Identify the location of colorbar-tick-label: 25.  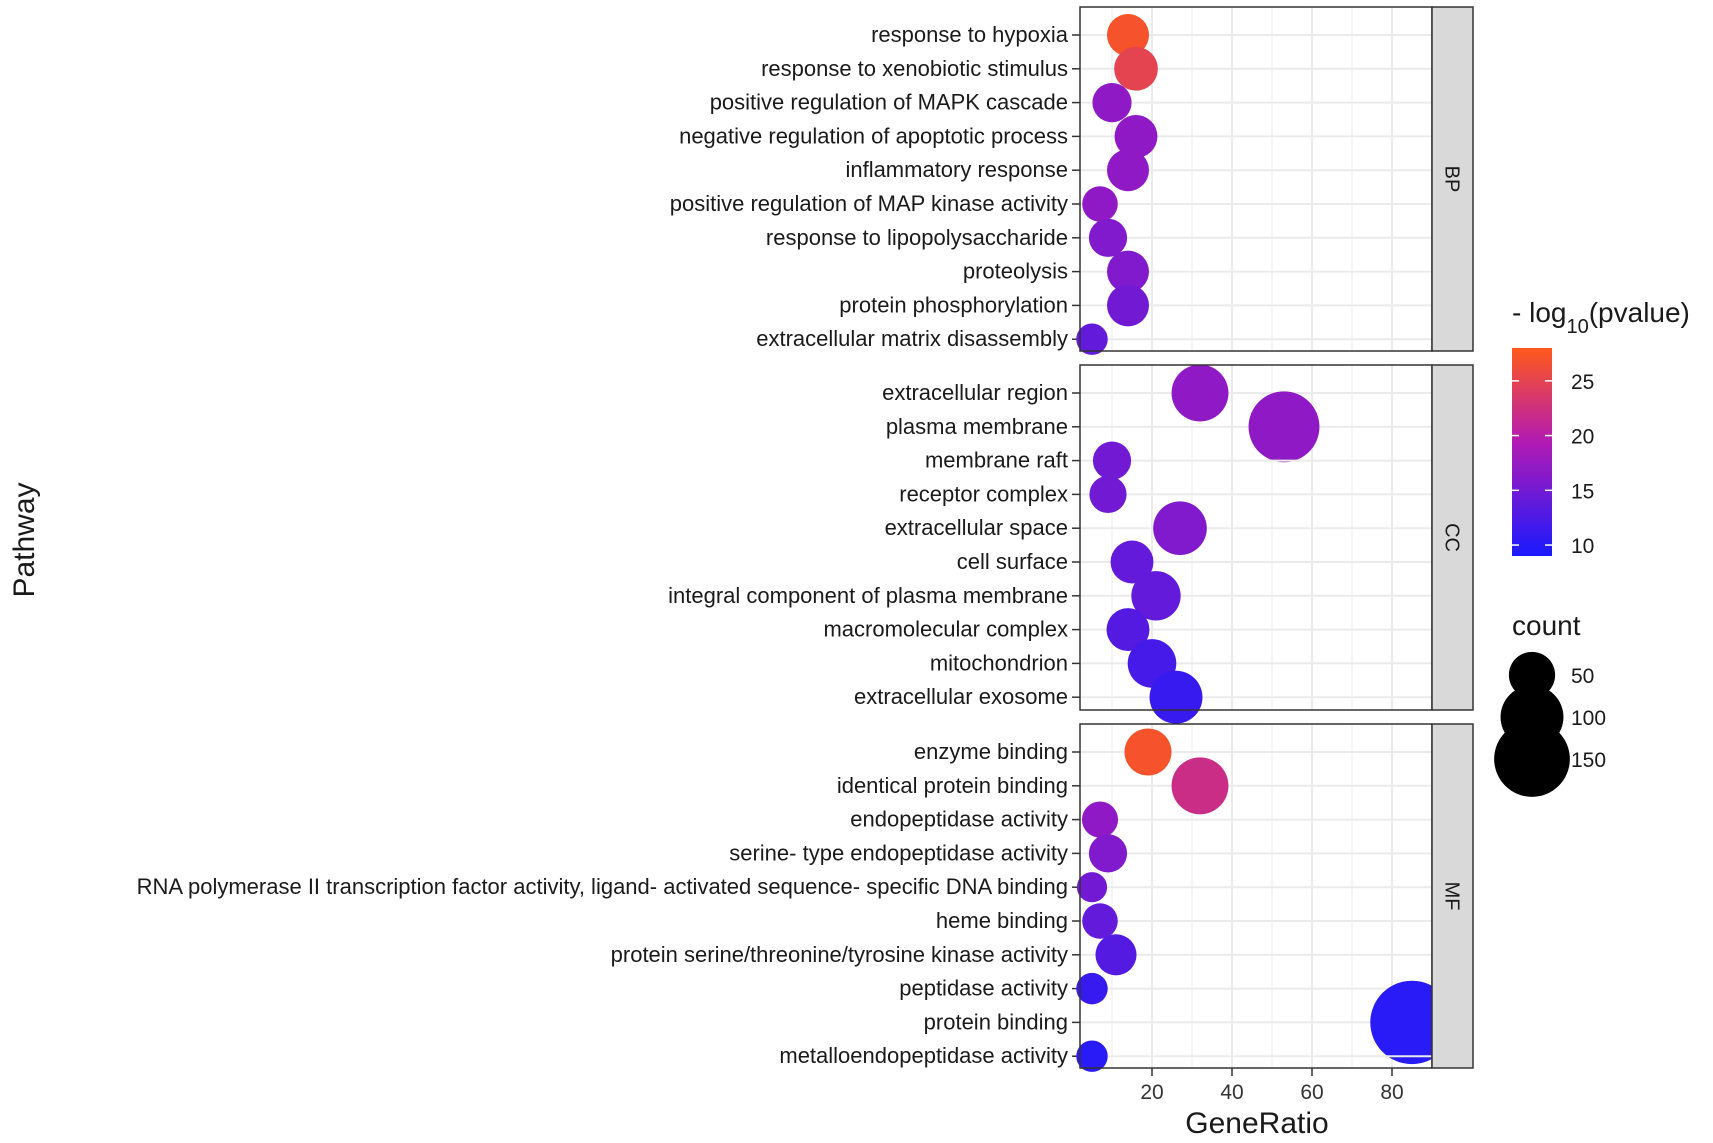
(1582, 382).